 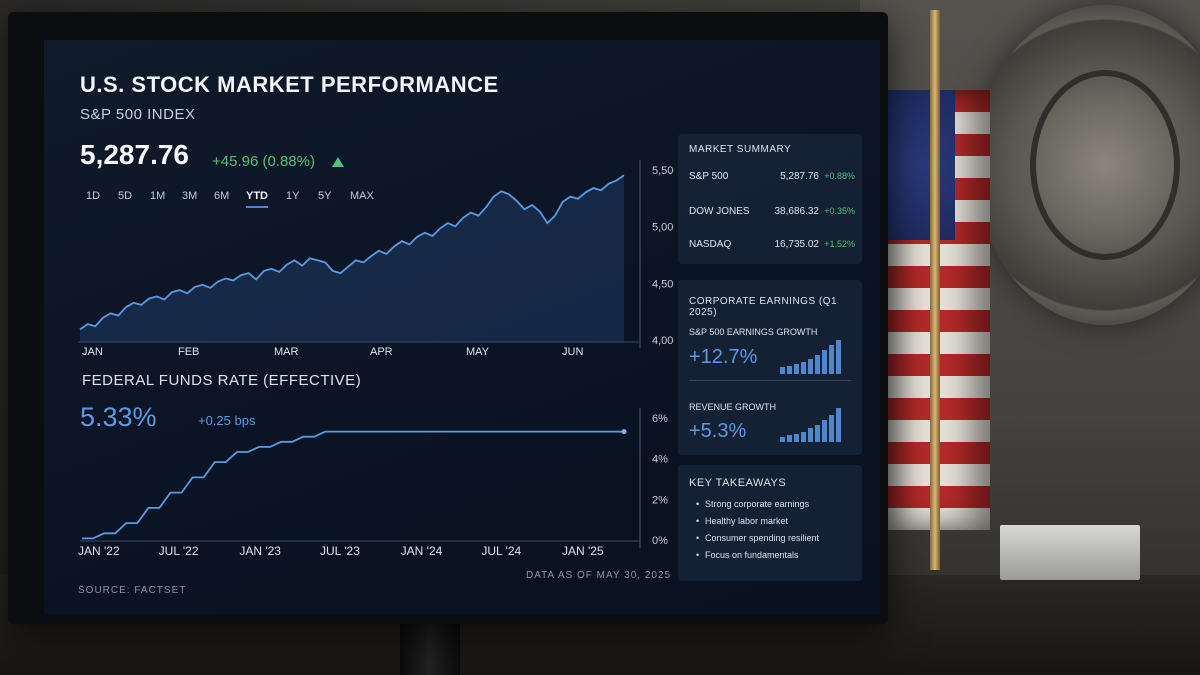 What do you see at coordinates (839, 244) in the screenshot?
I see `summary-change: +1.52%` at bounding box center [839, 244].